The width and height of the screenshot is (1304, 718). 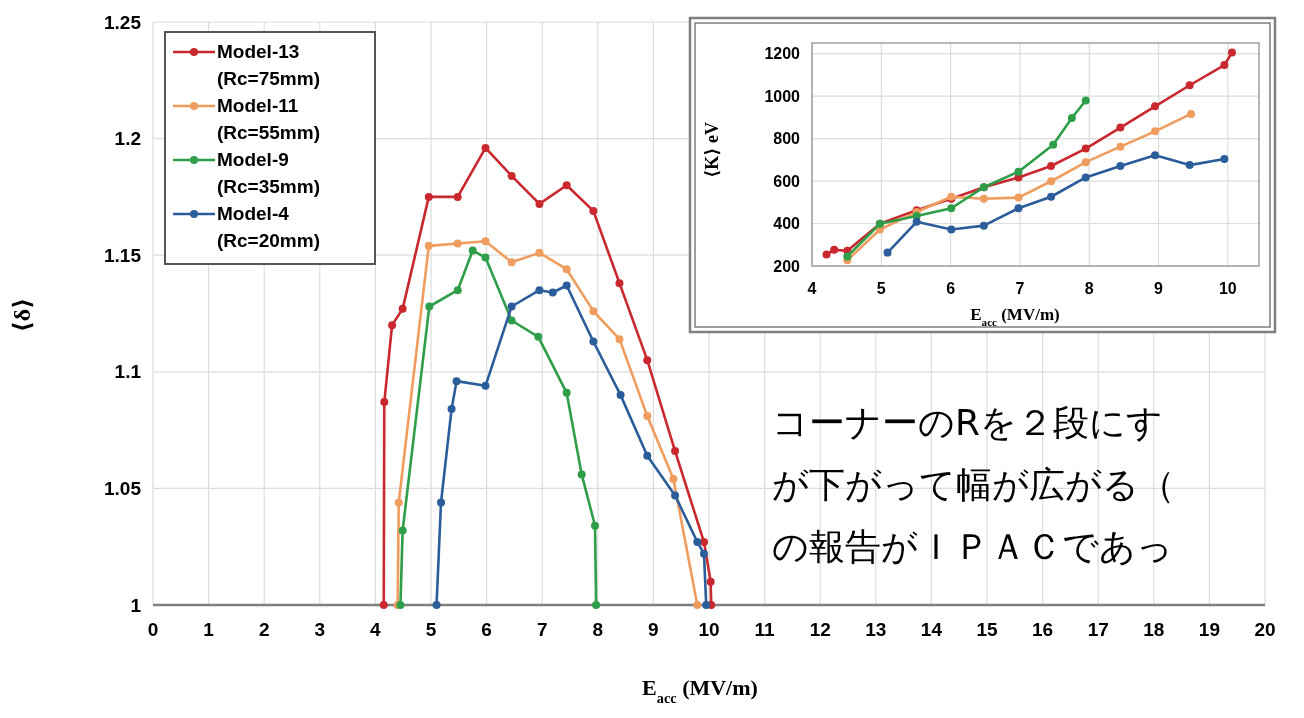 What do you see at coordinates (820, 629) in the screenshot?
I see `x-tick-label: 12` at bounding box center [820, 629].